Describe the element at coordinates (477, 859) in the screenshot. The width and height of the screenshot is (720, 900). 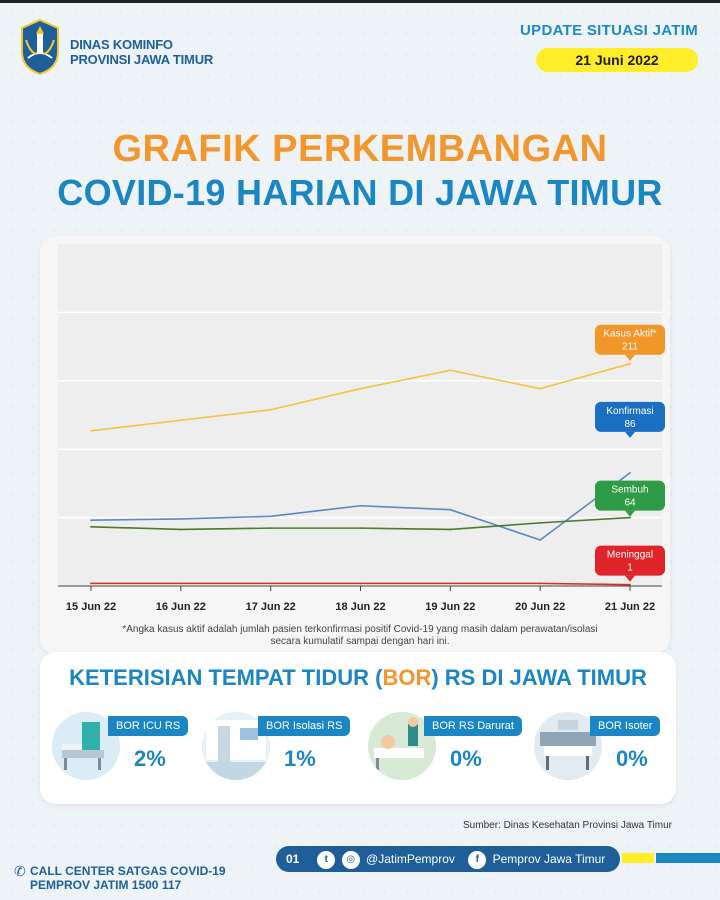
I see `facebook-icon: f` at that location.